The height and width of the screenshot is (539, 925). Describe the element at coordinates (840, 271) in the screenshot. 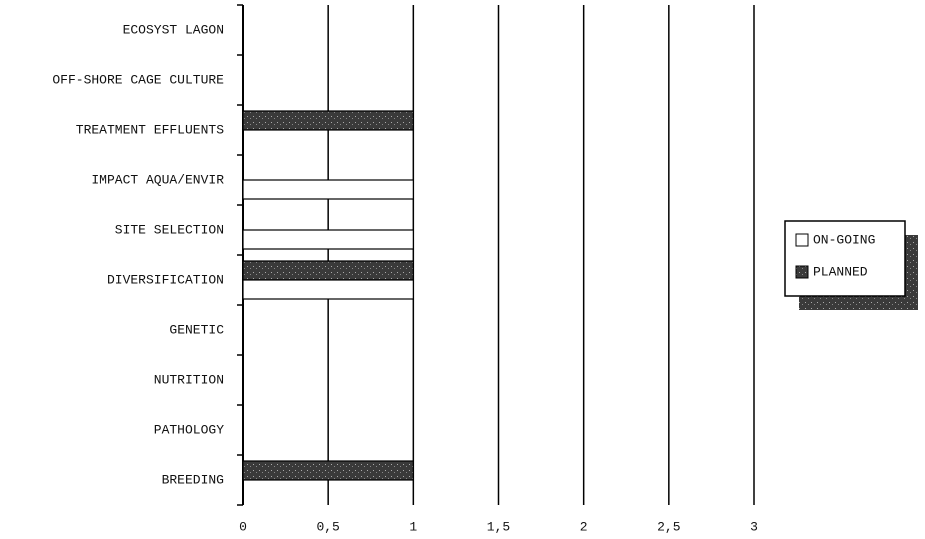

I see `legend-label: PLANNED` at that location.